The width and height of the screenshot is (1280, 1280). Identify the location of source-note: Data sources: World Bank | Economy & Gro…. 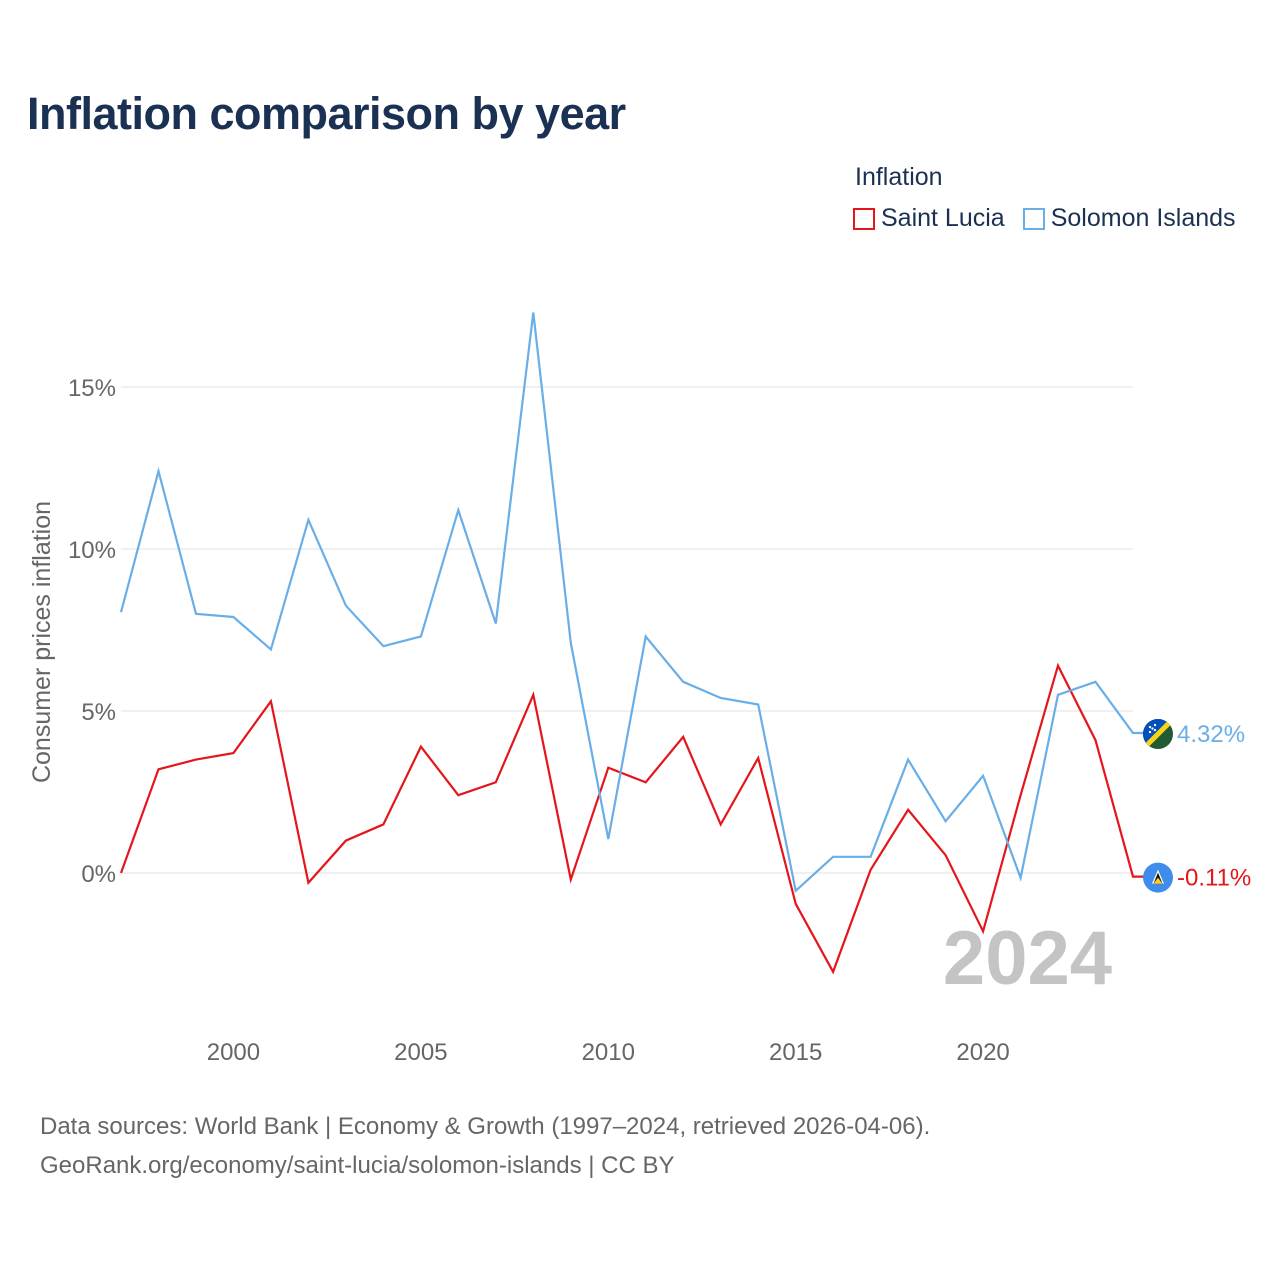
(485, 1146).